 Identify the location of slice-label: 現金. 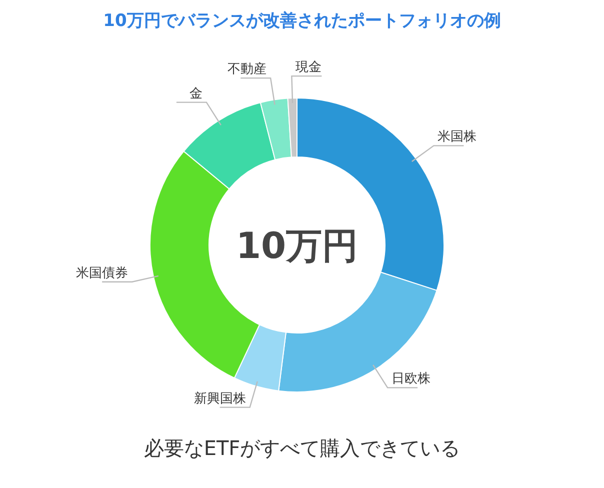
(309, 68).